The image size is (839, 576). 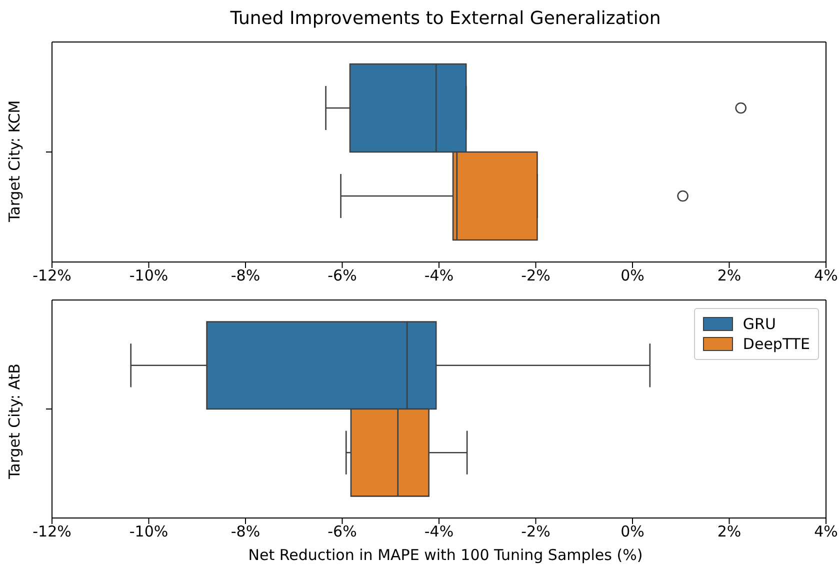 I want to click on legend-label: GRU, so click(x=759, y=324).